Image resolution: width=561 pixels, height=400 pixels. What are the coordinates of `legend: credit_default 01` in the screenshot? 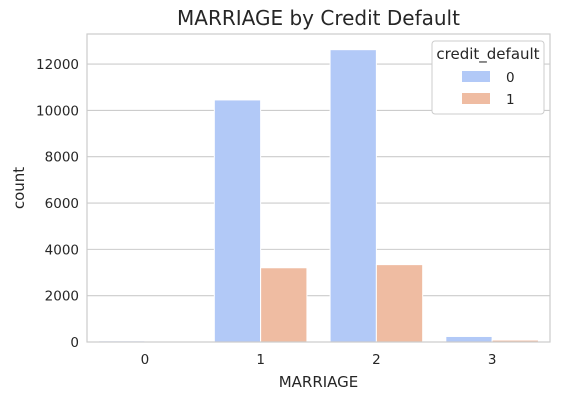 It's located at (488, 77).